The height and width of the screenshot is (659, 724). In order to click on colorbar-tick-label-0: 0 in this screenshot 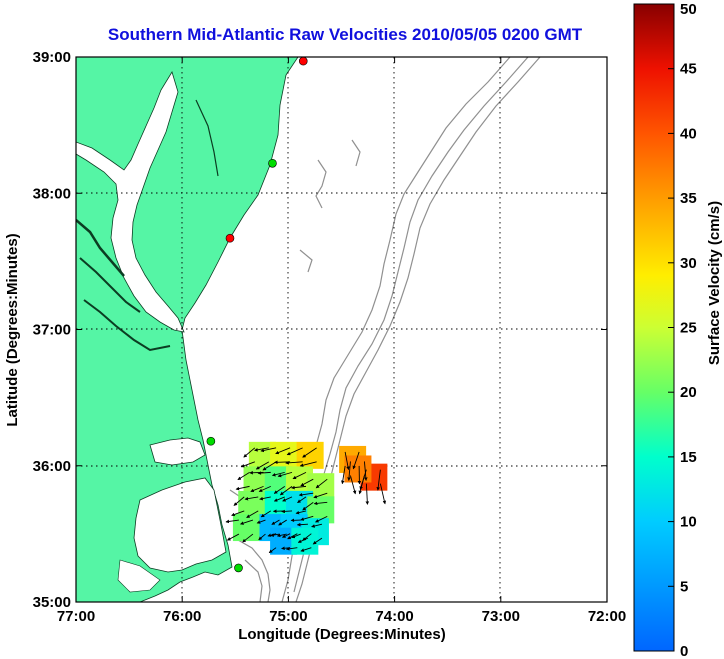, I will do `click(684, 651)`.